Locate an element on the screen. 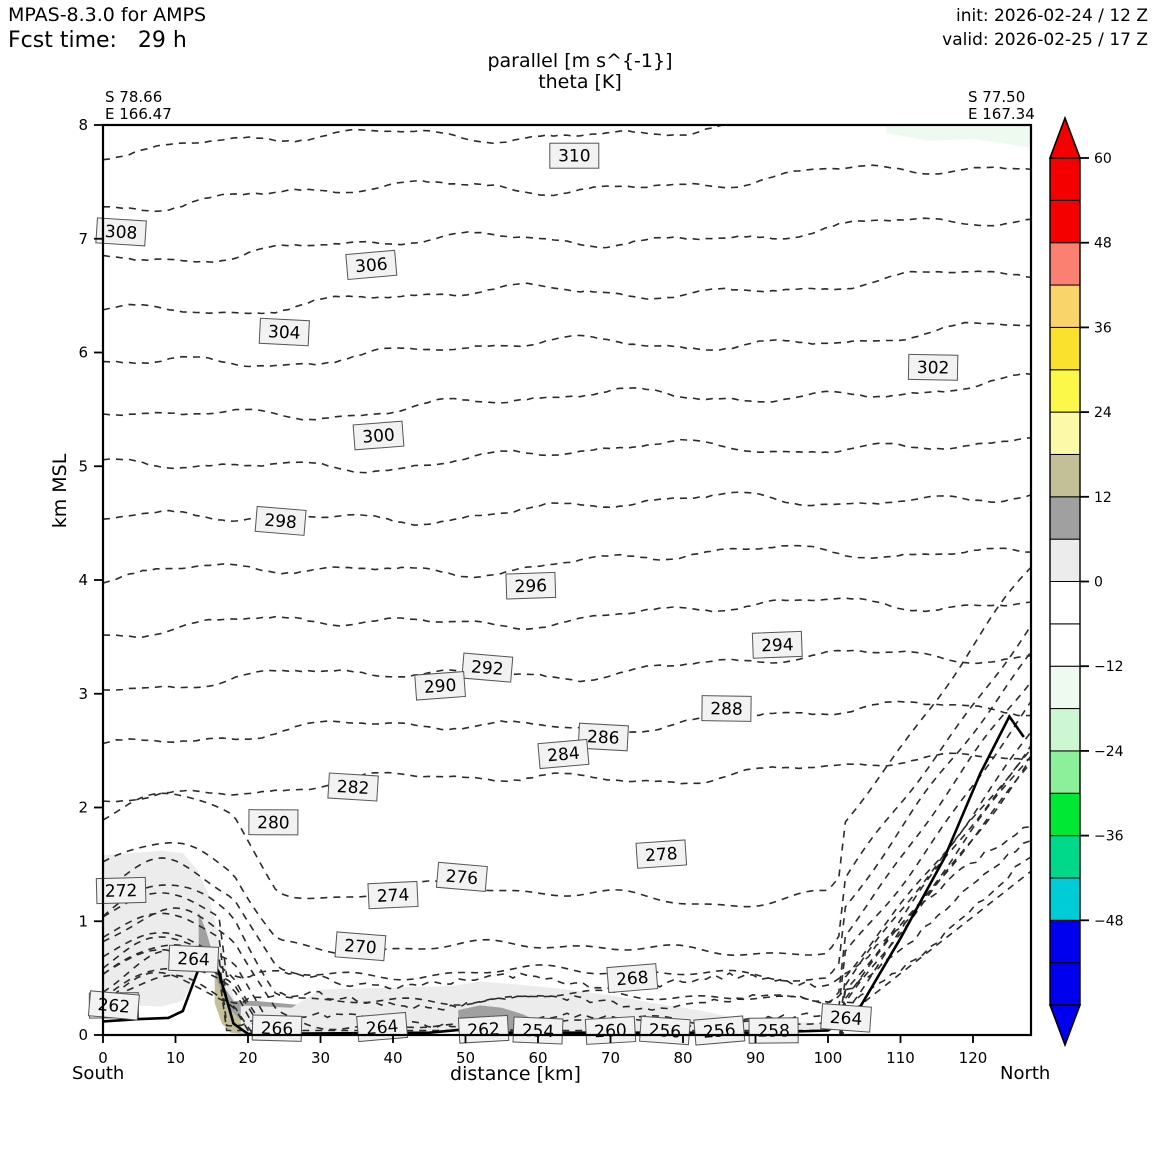 Image resolution: width=1160 pixels, height=1160 pixels. contour-label: 286 is located at coordinates (603, 737).